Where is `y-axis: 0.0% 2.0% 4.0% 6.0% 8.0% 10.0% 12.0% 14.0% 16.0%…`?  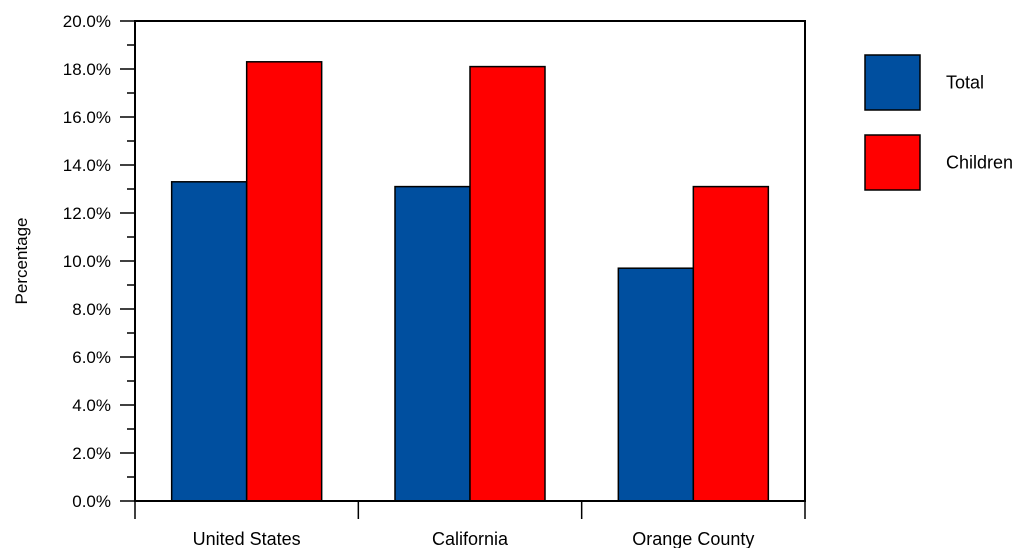 y-axis: 0.0% 2.0% 4.0% 6.0% 8.0% 10.0% 12.0% 14.0% 16.0%… is located at coordinates (99, 261).